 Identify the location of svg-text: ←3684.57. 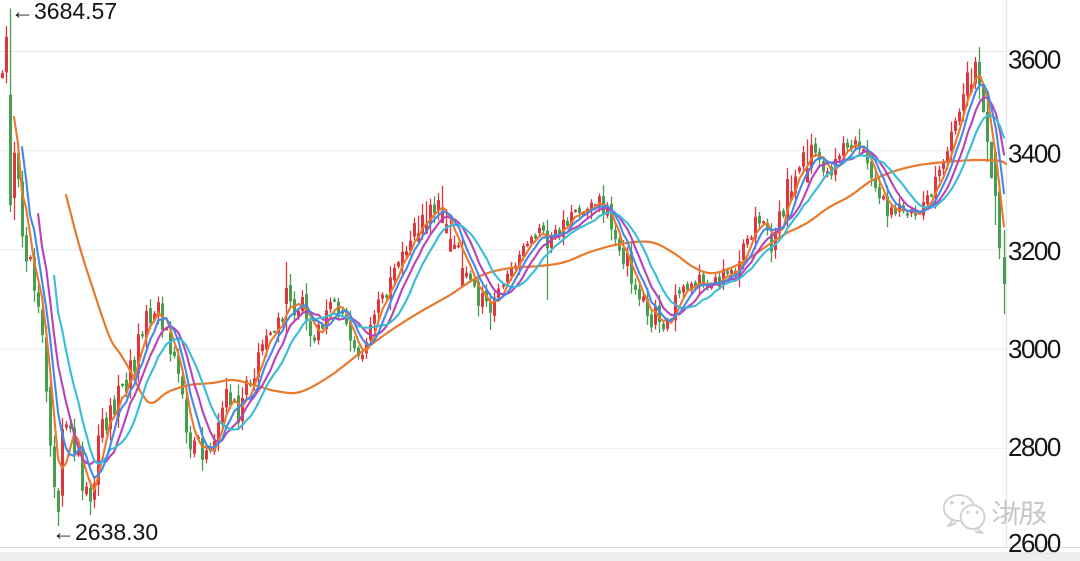
(64, 12).